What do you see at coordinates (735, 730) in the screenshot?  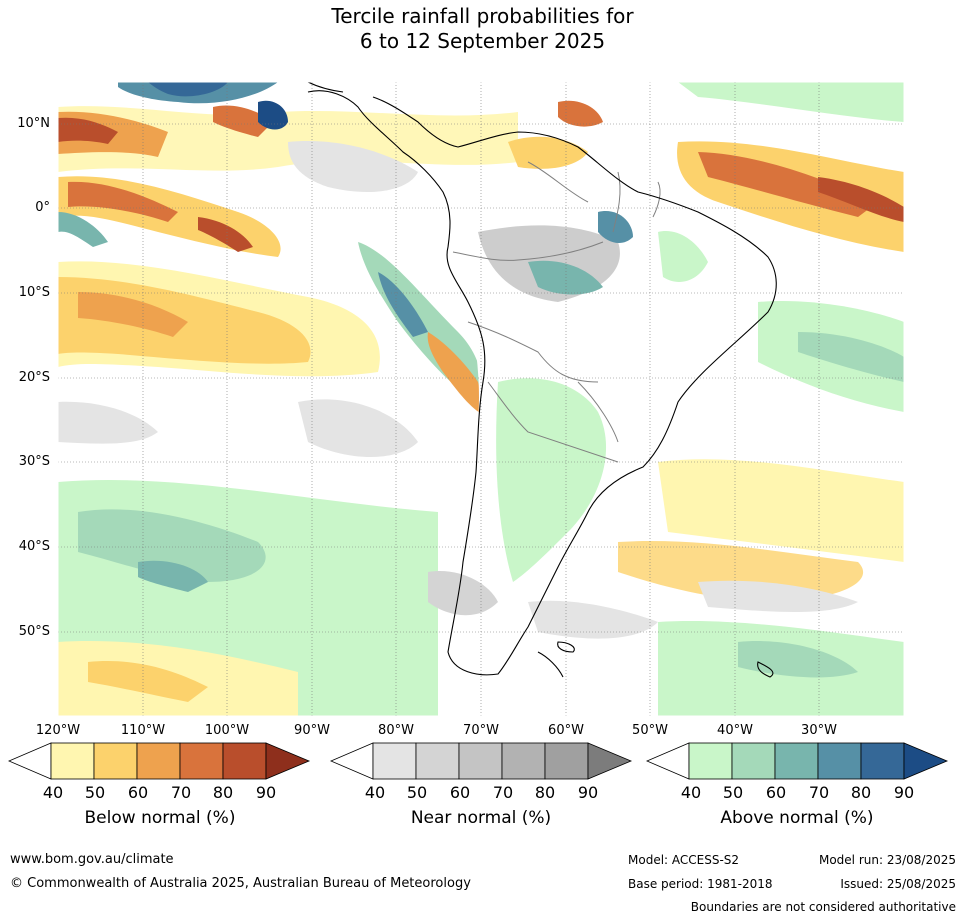 I see `lon-label-40w: 40°W` at bounding box center [735, 730].